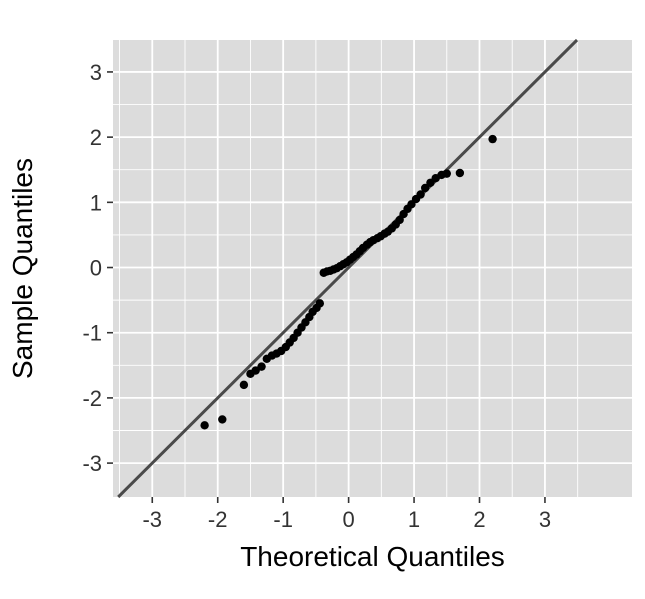 The image size is (645, 599). Describe the element at coordinates (92, 398) in the screenshot. I see `y-tick-label: -2` at that location.